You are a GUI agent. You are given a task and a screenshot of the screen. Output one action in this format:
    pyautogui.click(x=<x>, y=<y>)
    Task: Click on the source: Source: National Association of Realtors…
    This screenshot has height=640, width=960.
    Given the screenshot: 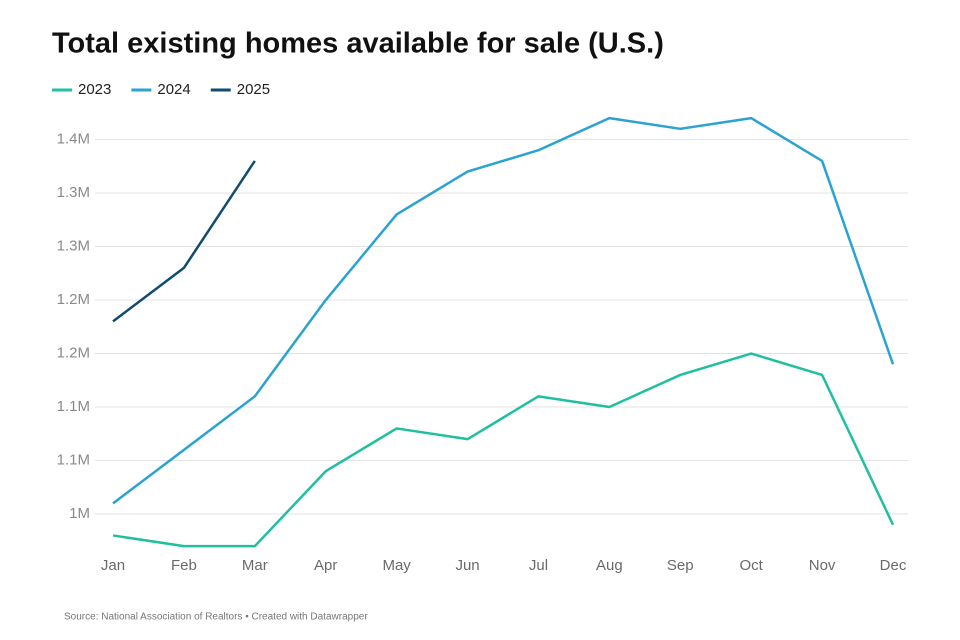 What is the action you would take?
    pyautogui.click(x=216, y=617)
    